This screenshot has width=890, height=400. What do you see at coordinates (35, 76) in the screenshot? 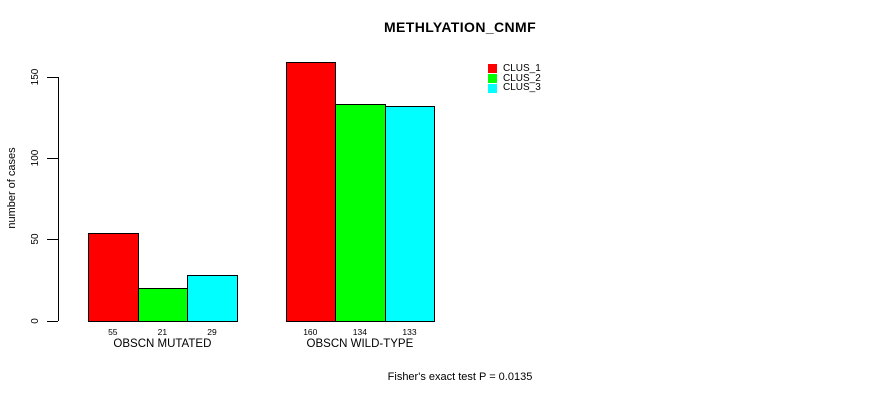
I see `y-axis-tick-label: 150` at bounding box center [35, 76].